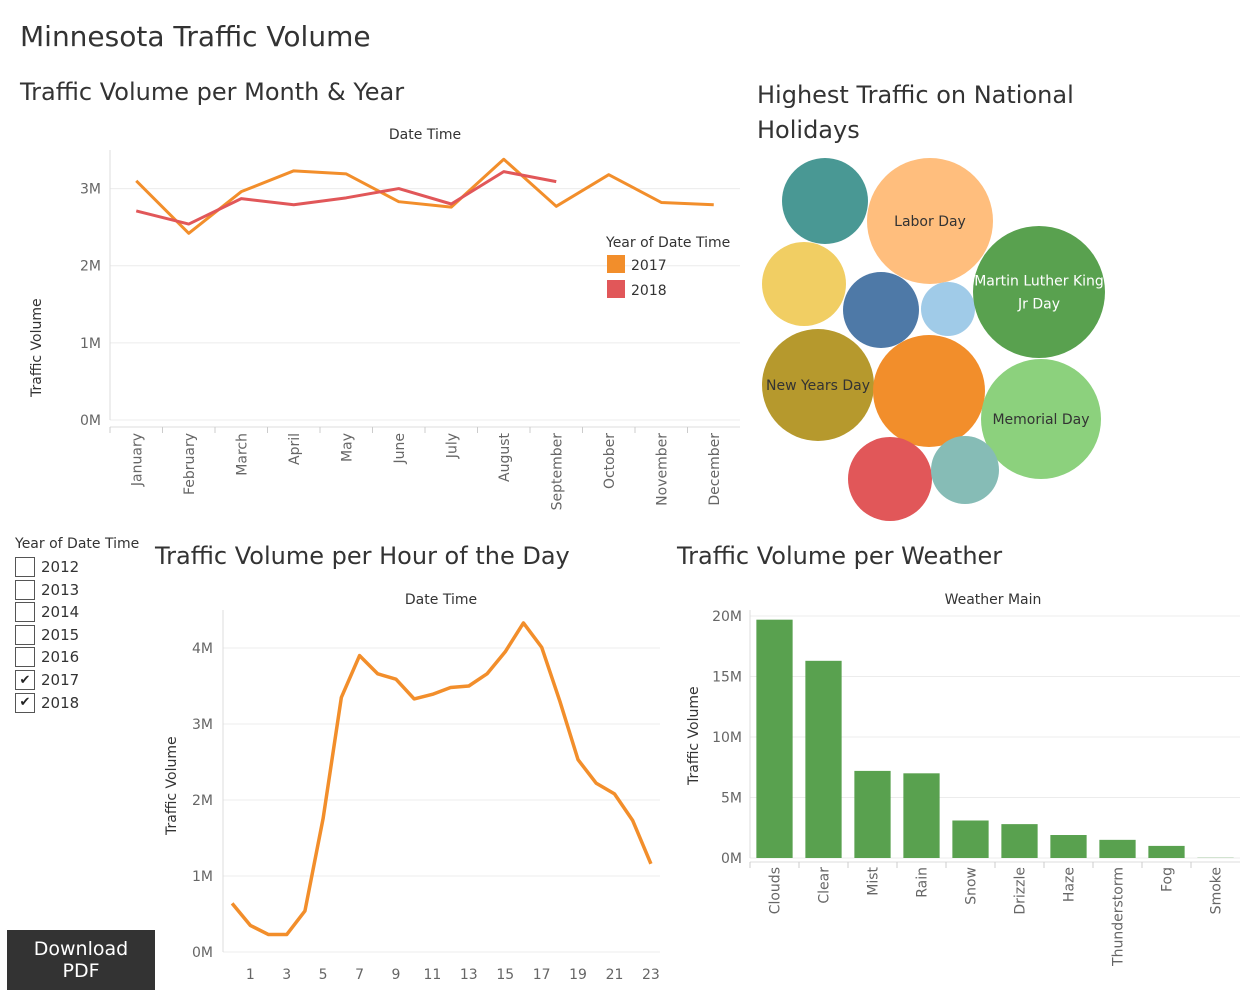 Image resolution: width=1249 pixels, height=999 pixels. I want to click on bar-mist, so click(872, 814).